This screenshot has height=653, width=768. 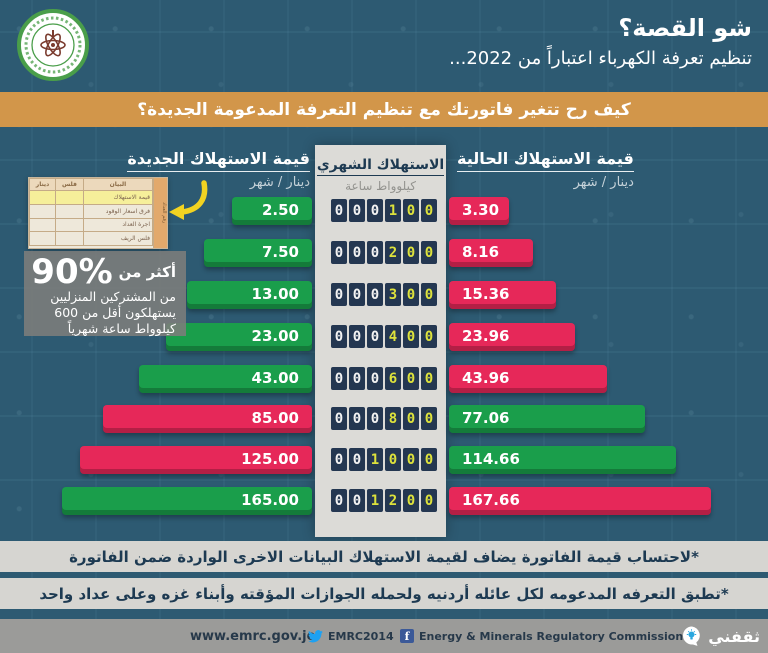 I want to click on stat-prefix: أكثر من, so click(x=147, y=272).